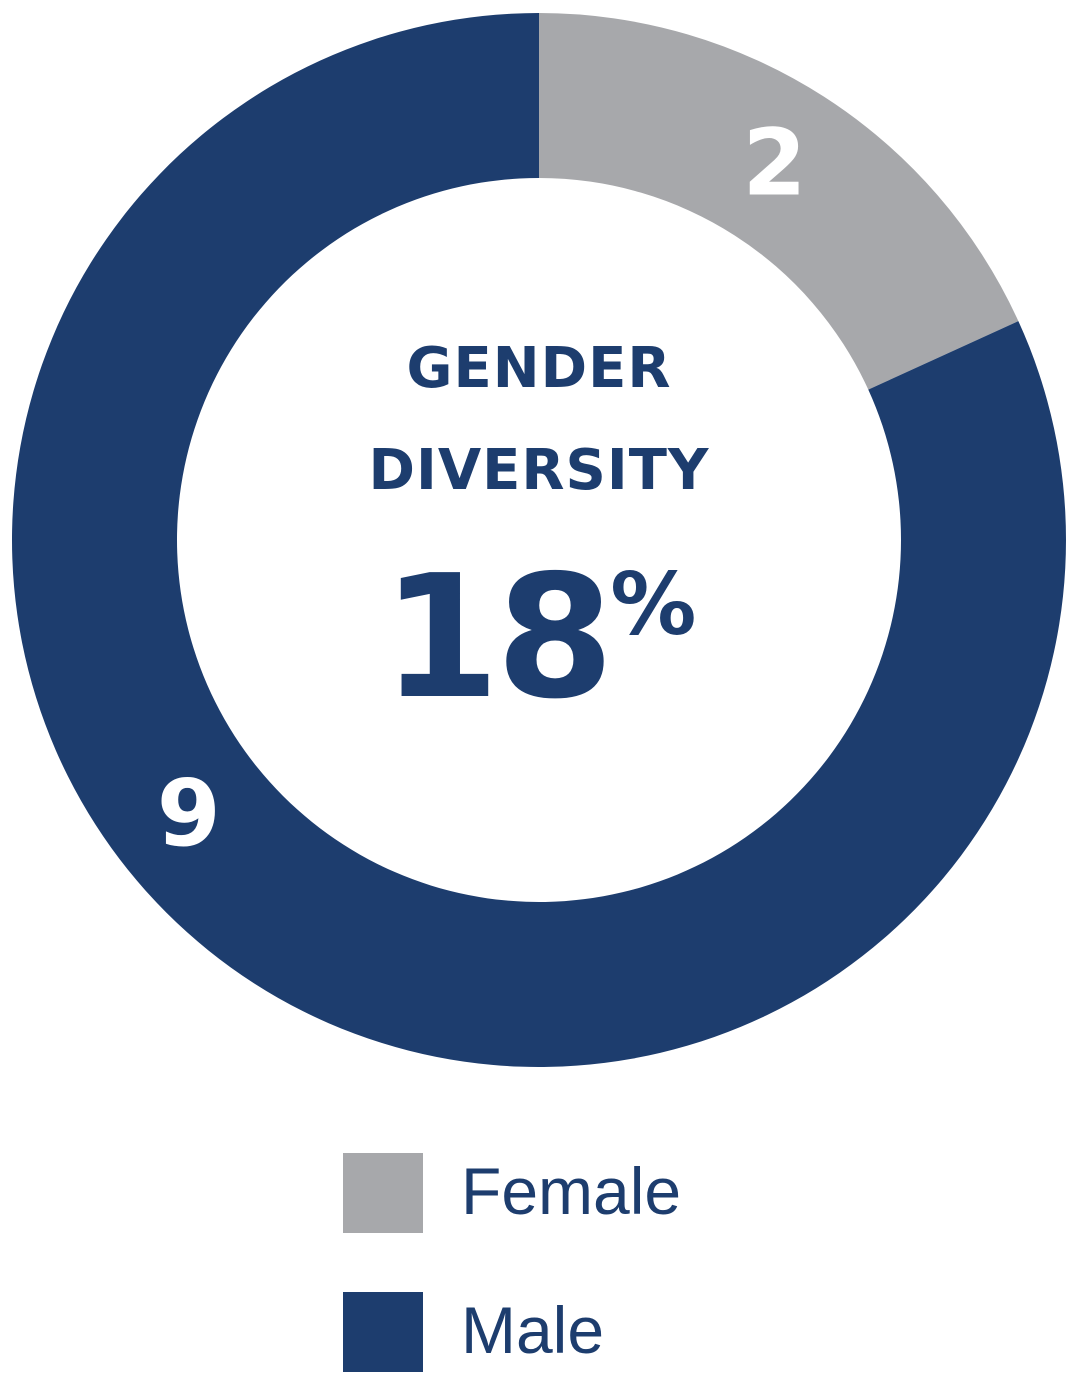 The width and height of the screenshot is (1078, 1385). I want to click on center-percentage-value: 18, so click(498, 638).